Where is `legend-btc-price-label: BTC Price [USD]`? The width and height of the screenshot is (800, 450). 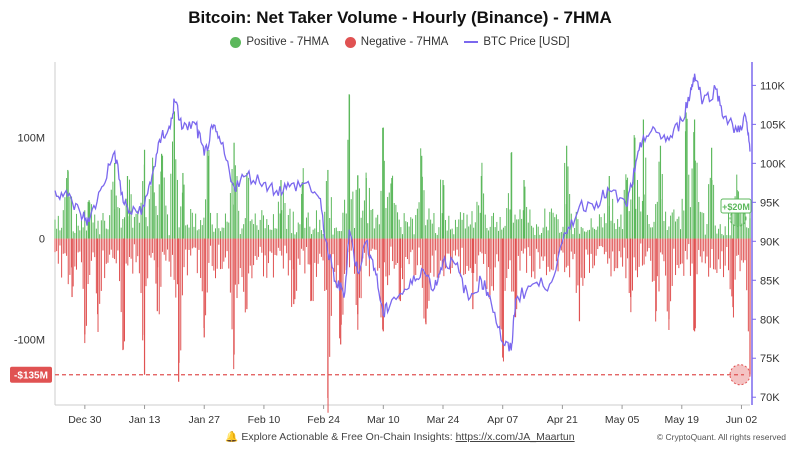 legend-btc-price-label: BTC Price [USD] is located at coordinates (526, 42).